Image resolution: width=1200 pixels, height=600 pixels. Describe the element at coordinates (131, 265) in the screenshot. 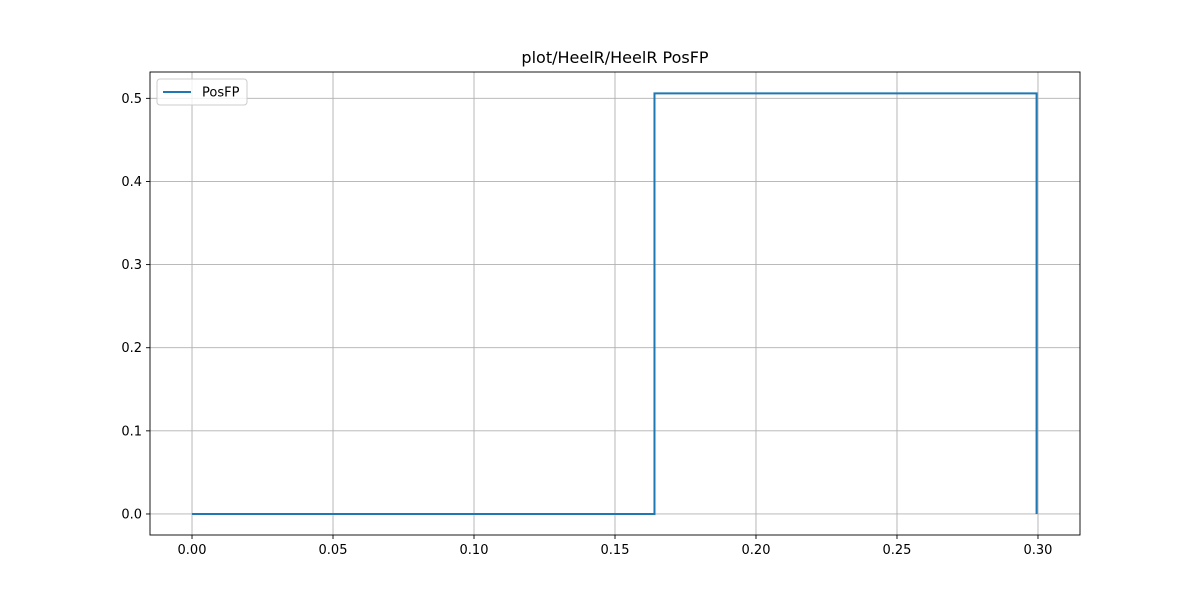

I see `y-tick-label: 0.3` at that location.